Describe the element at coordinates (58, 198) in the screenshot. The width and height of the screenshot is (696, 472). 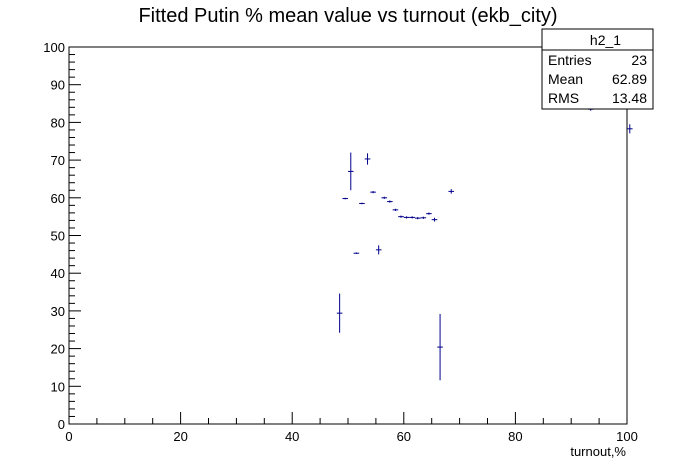
I see `y-tick-label: 60` at that location.